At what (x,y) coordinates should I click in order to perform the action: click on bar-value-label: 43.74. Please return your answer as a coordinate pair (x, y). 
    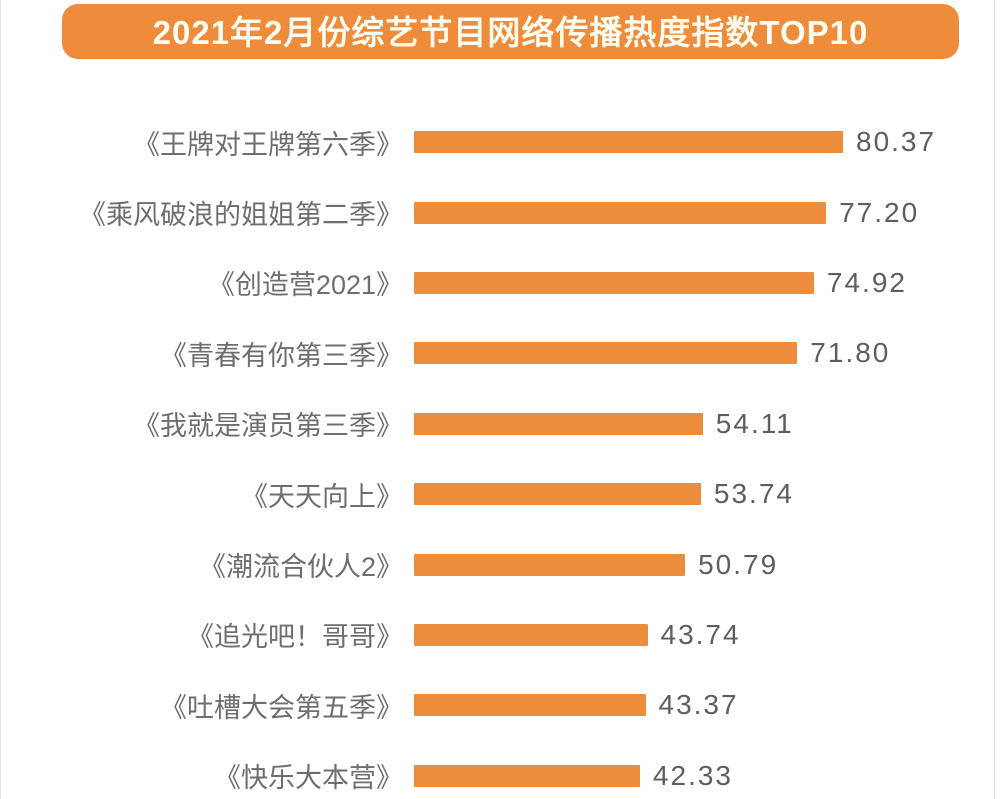
    Looking at the image, I should click on (700, 634).